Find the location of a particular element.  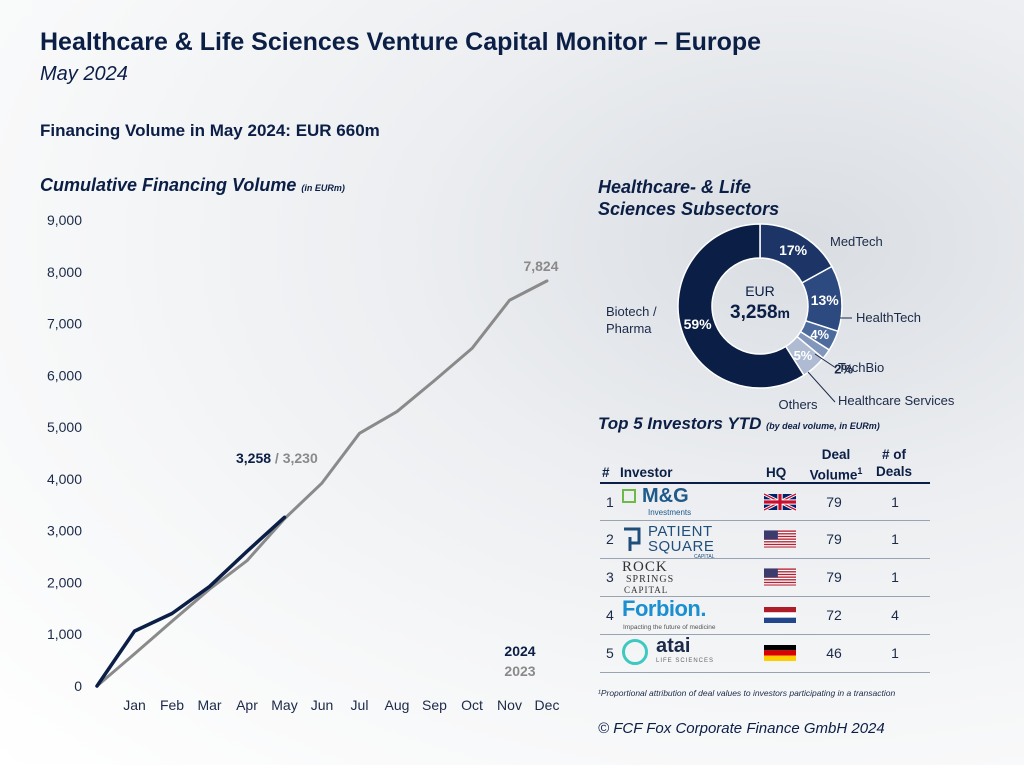

y-tick-label: 3,000 is located at coordinates (64, 531).